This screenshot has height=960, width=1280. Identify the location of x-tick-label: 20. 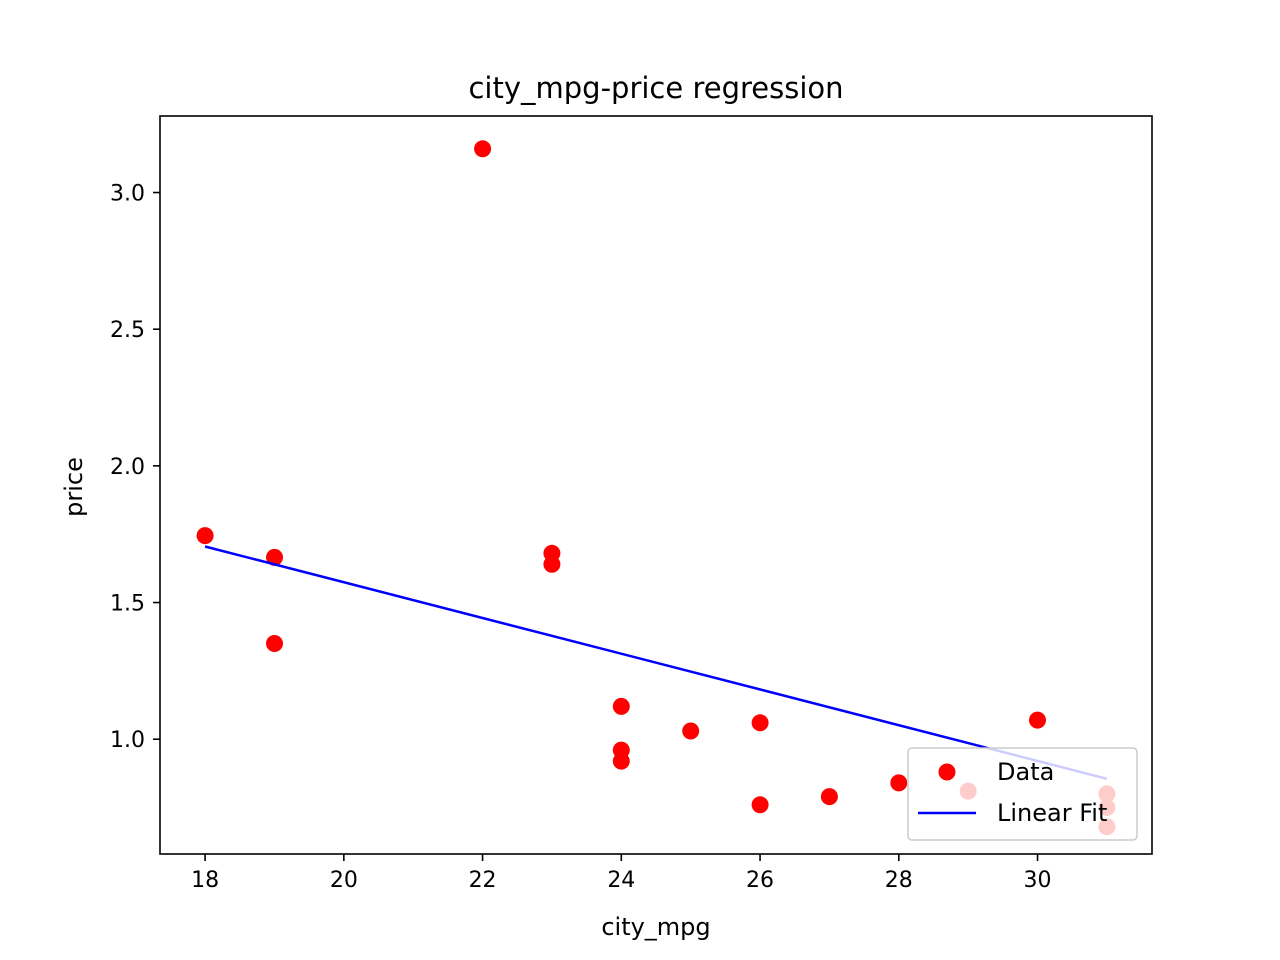
(344, 880).